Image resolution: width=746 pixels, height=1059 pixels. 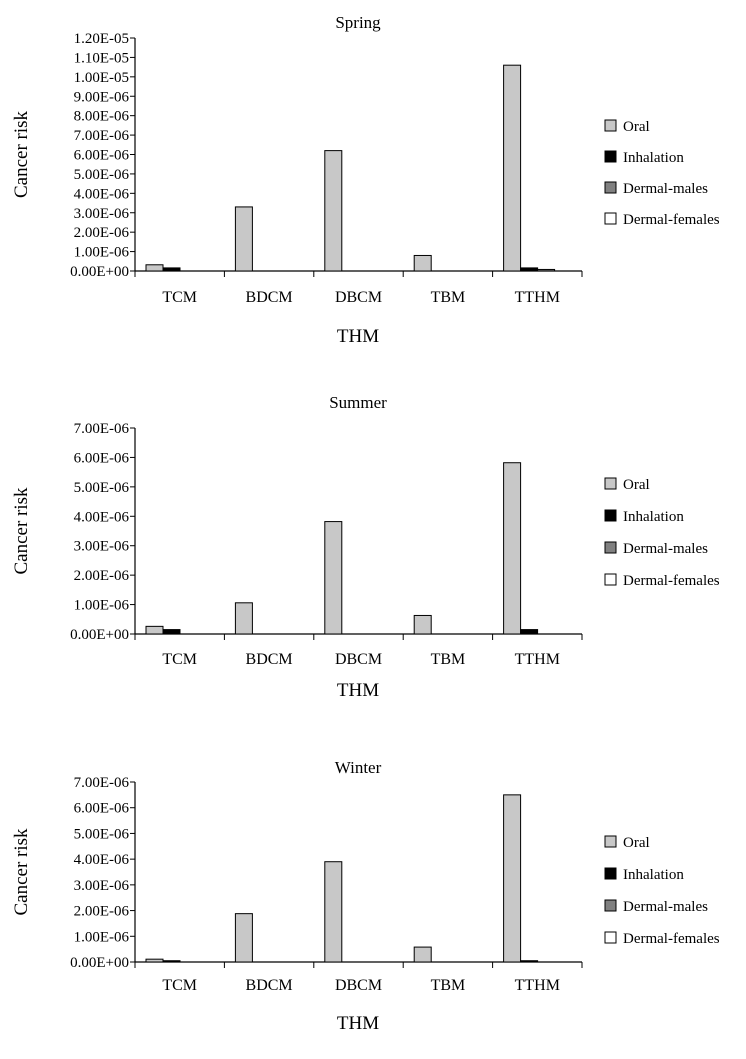 I want to click on y-tick-label: 1.00E-05, so click(x=101, y=78).